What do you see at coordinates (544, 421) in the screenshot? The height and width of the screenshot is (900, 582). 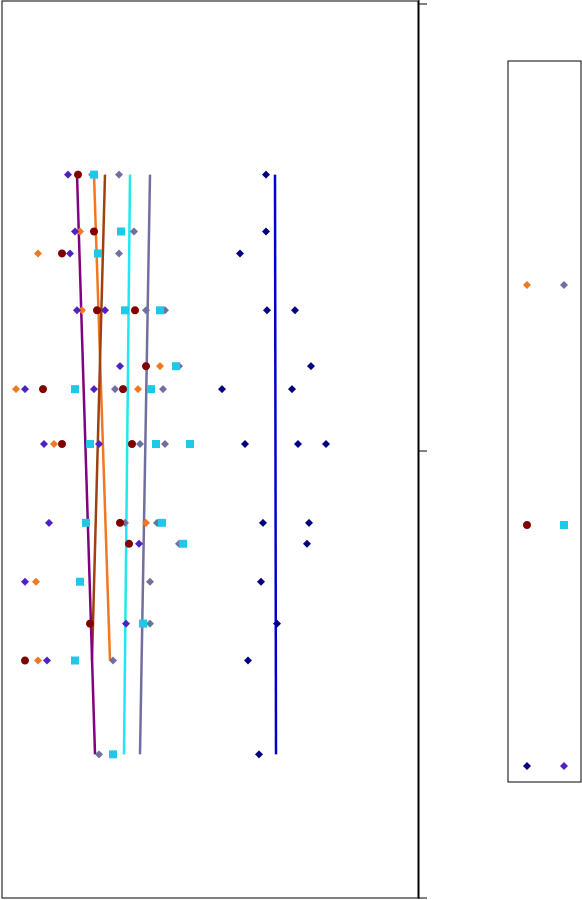 I see `legend-box` at bounding box center [544, 421].